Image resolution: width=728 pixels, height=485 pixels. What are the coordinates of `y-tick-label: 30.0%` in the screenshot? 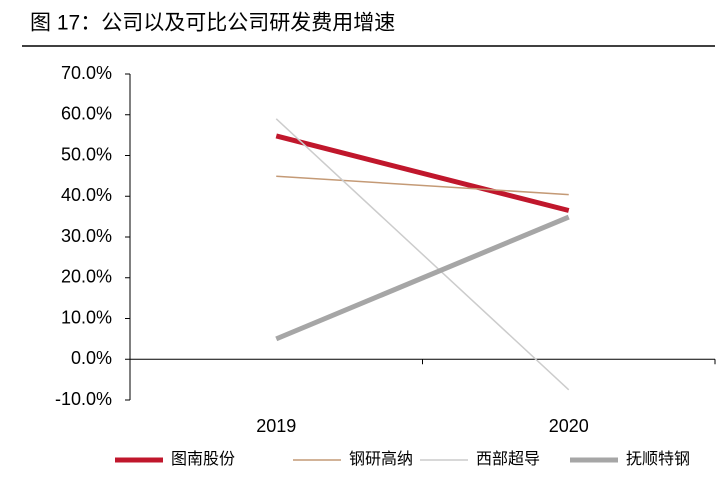 It's located at (86, 236).